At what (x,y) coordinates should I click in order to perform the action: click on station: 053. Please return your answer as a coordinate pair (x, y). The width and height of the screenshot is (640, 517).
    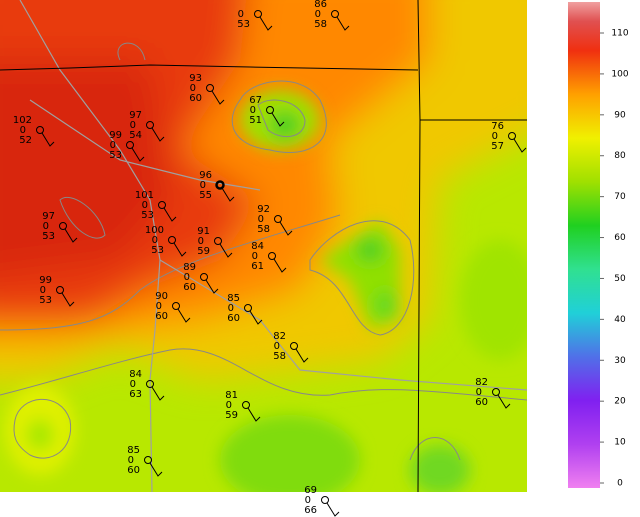
    Looking at the image, I should click on (255, 20).